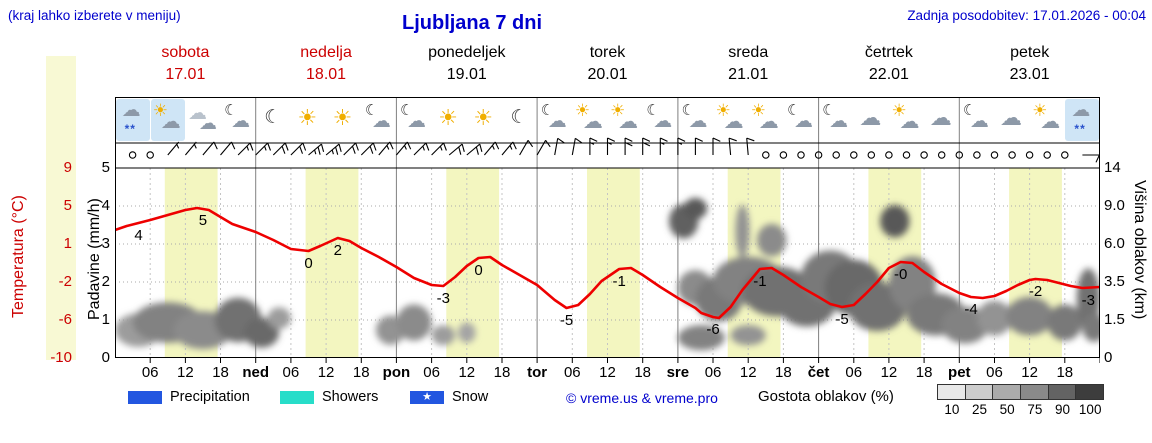 The width and height of the screenshot is (1152, 443). What do you see at coordinates (1063, 409) in the screenshot?
I see `cloud-density-scale-value: 90` at bounding box center [1063, 409].